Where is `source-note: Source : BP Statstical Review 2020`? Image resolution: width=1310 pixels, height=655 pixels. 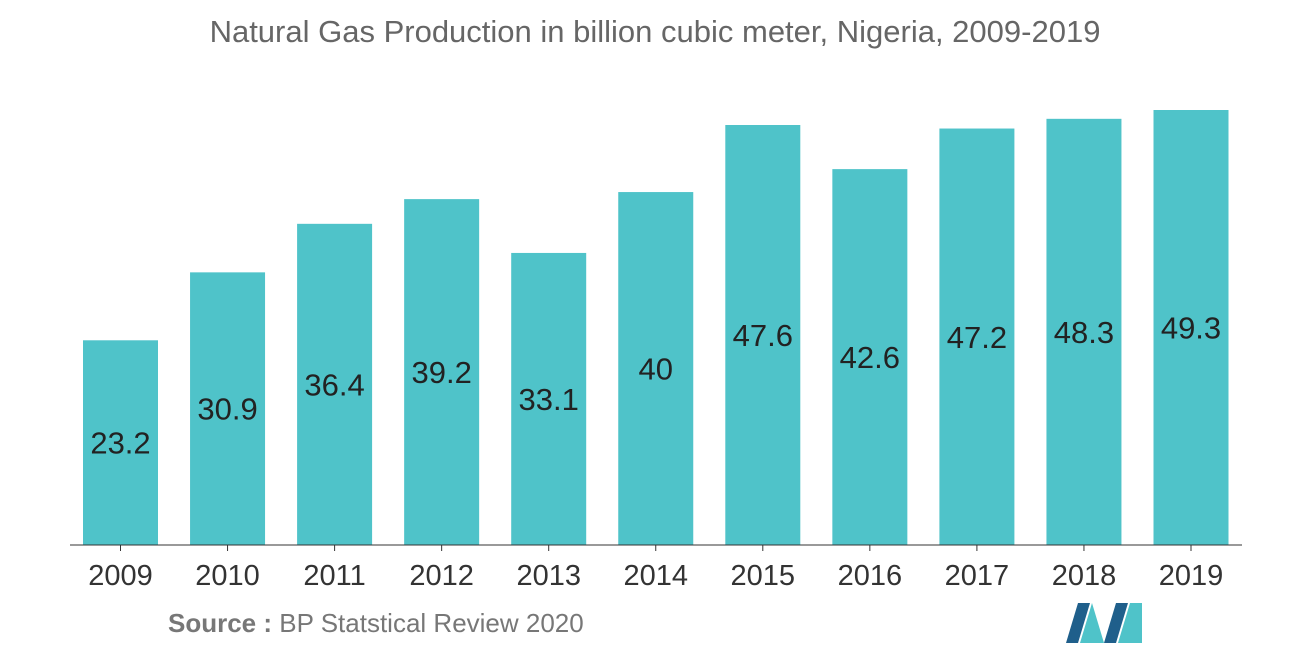
source-note: Source : BP Statstical Review 2020 is located at coordinates (376, 623).